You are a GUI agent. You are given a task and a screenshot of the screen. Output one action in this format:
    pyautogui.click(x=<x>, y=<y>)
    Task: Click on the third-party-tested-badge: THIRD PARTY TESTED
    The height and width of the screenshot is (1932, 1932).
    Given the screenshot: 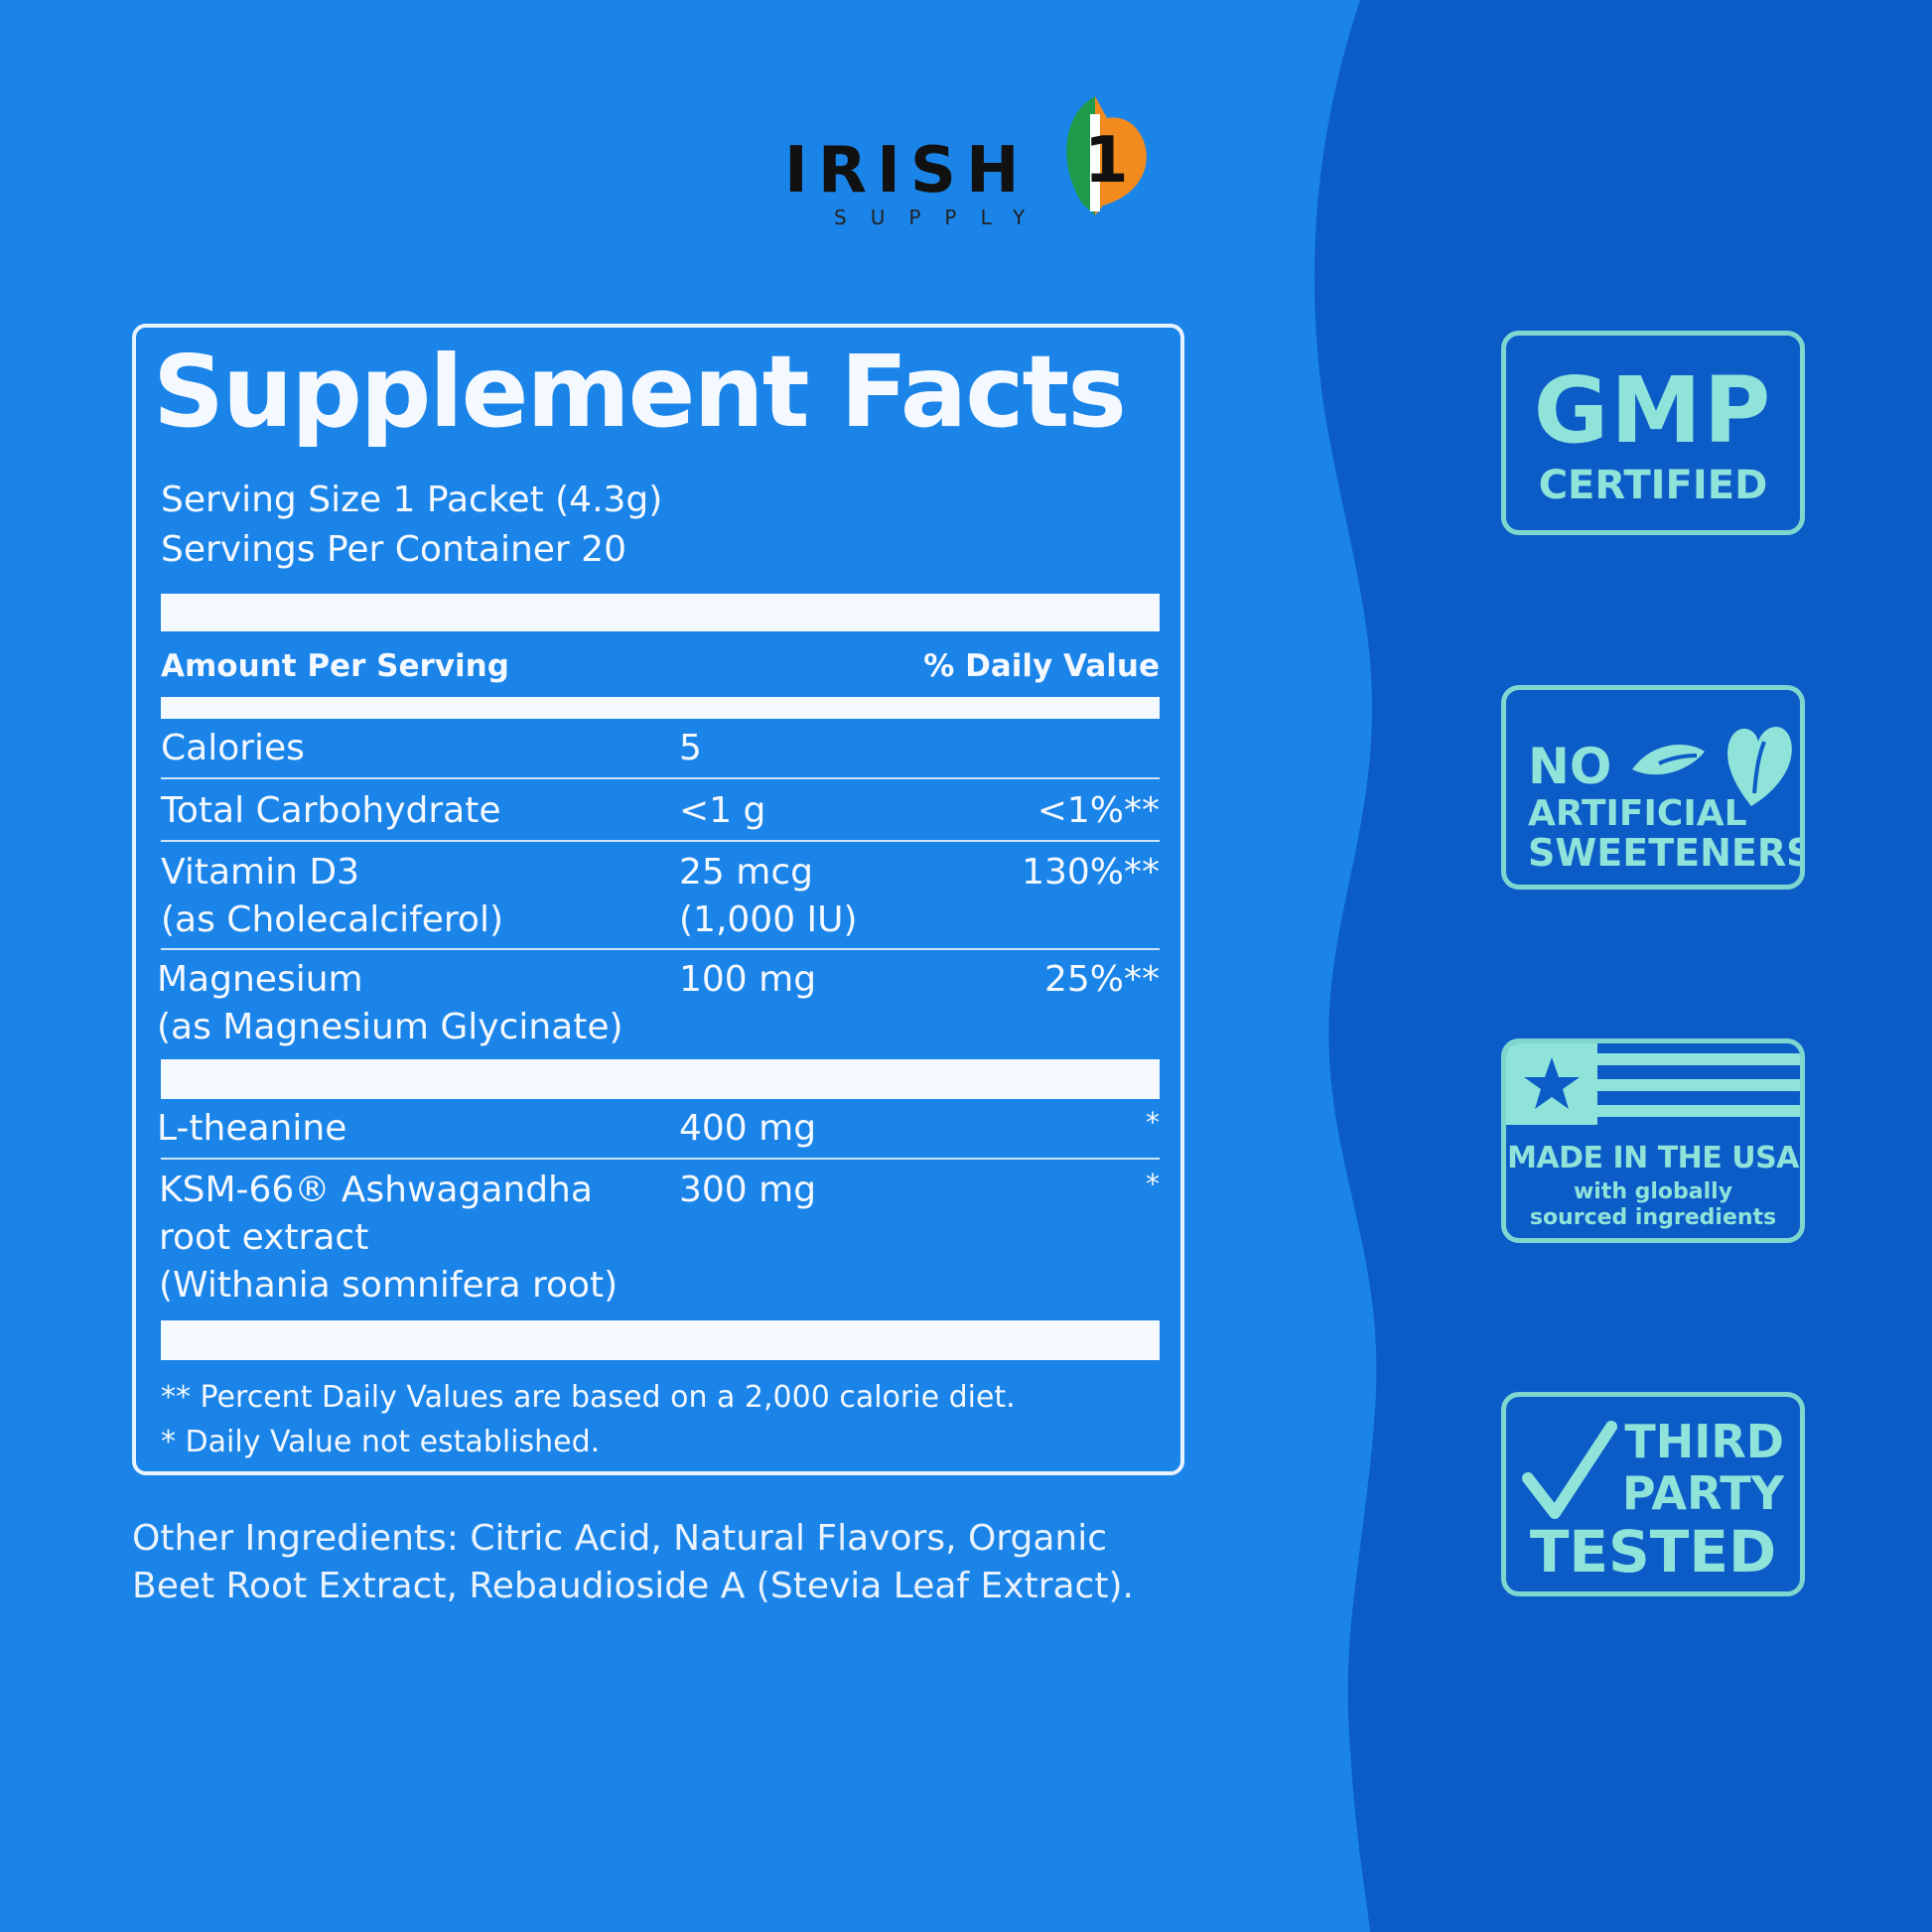 What is the action you would take?
    pyautogui.click(x=1653, y=1494)
    